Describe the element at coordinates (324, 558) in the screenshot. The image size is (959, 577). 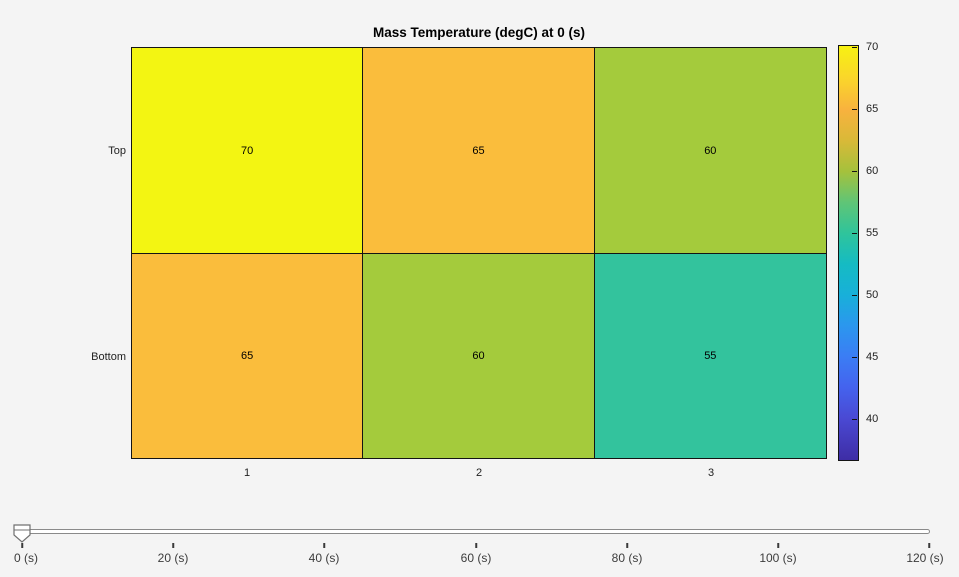
I see `slider-tick-label: 40 (s)` at that location.